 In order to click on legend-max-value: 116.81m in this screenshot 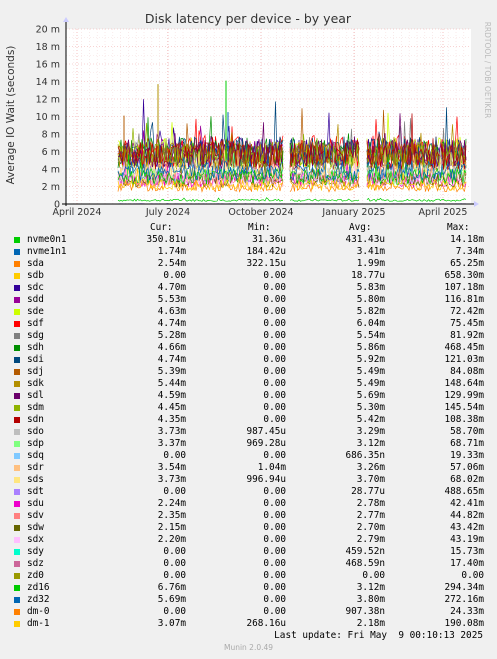, I will do `click(464, 299)`.